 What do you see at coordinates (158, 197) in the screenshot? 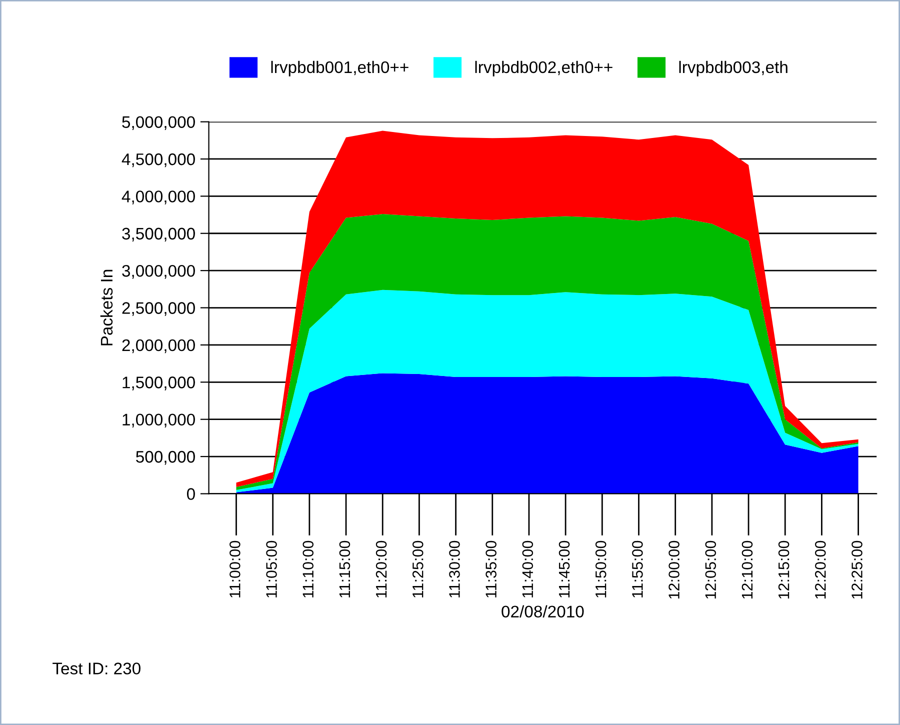
I see `y-tick-label: 4,000,000` at bounding box center [158, 197].